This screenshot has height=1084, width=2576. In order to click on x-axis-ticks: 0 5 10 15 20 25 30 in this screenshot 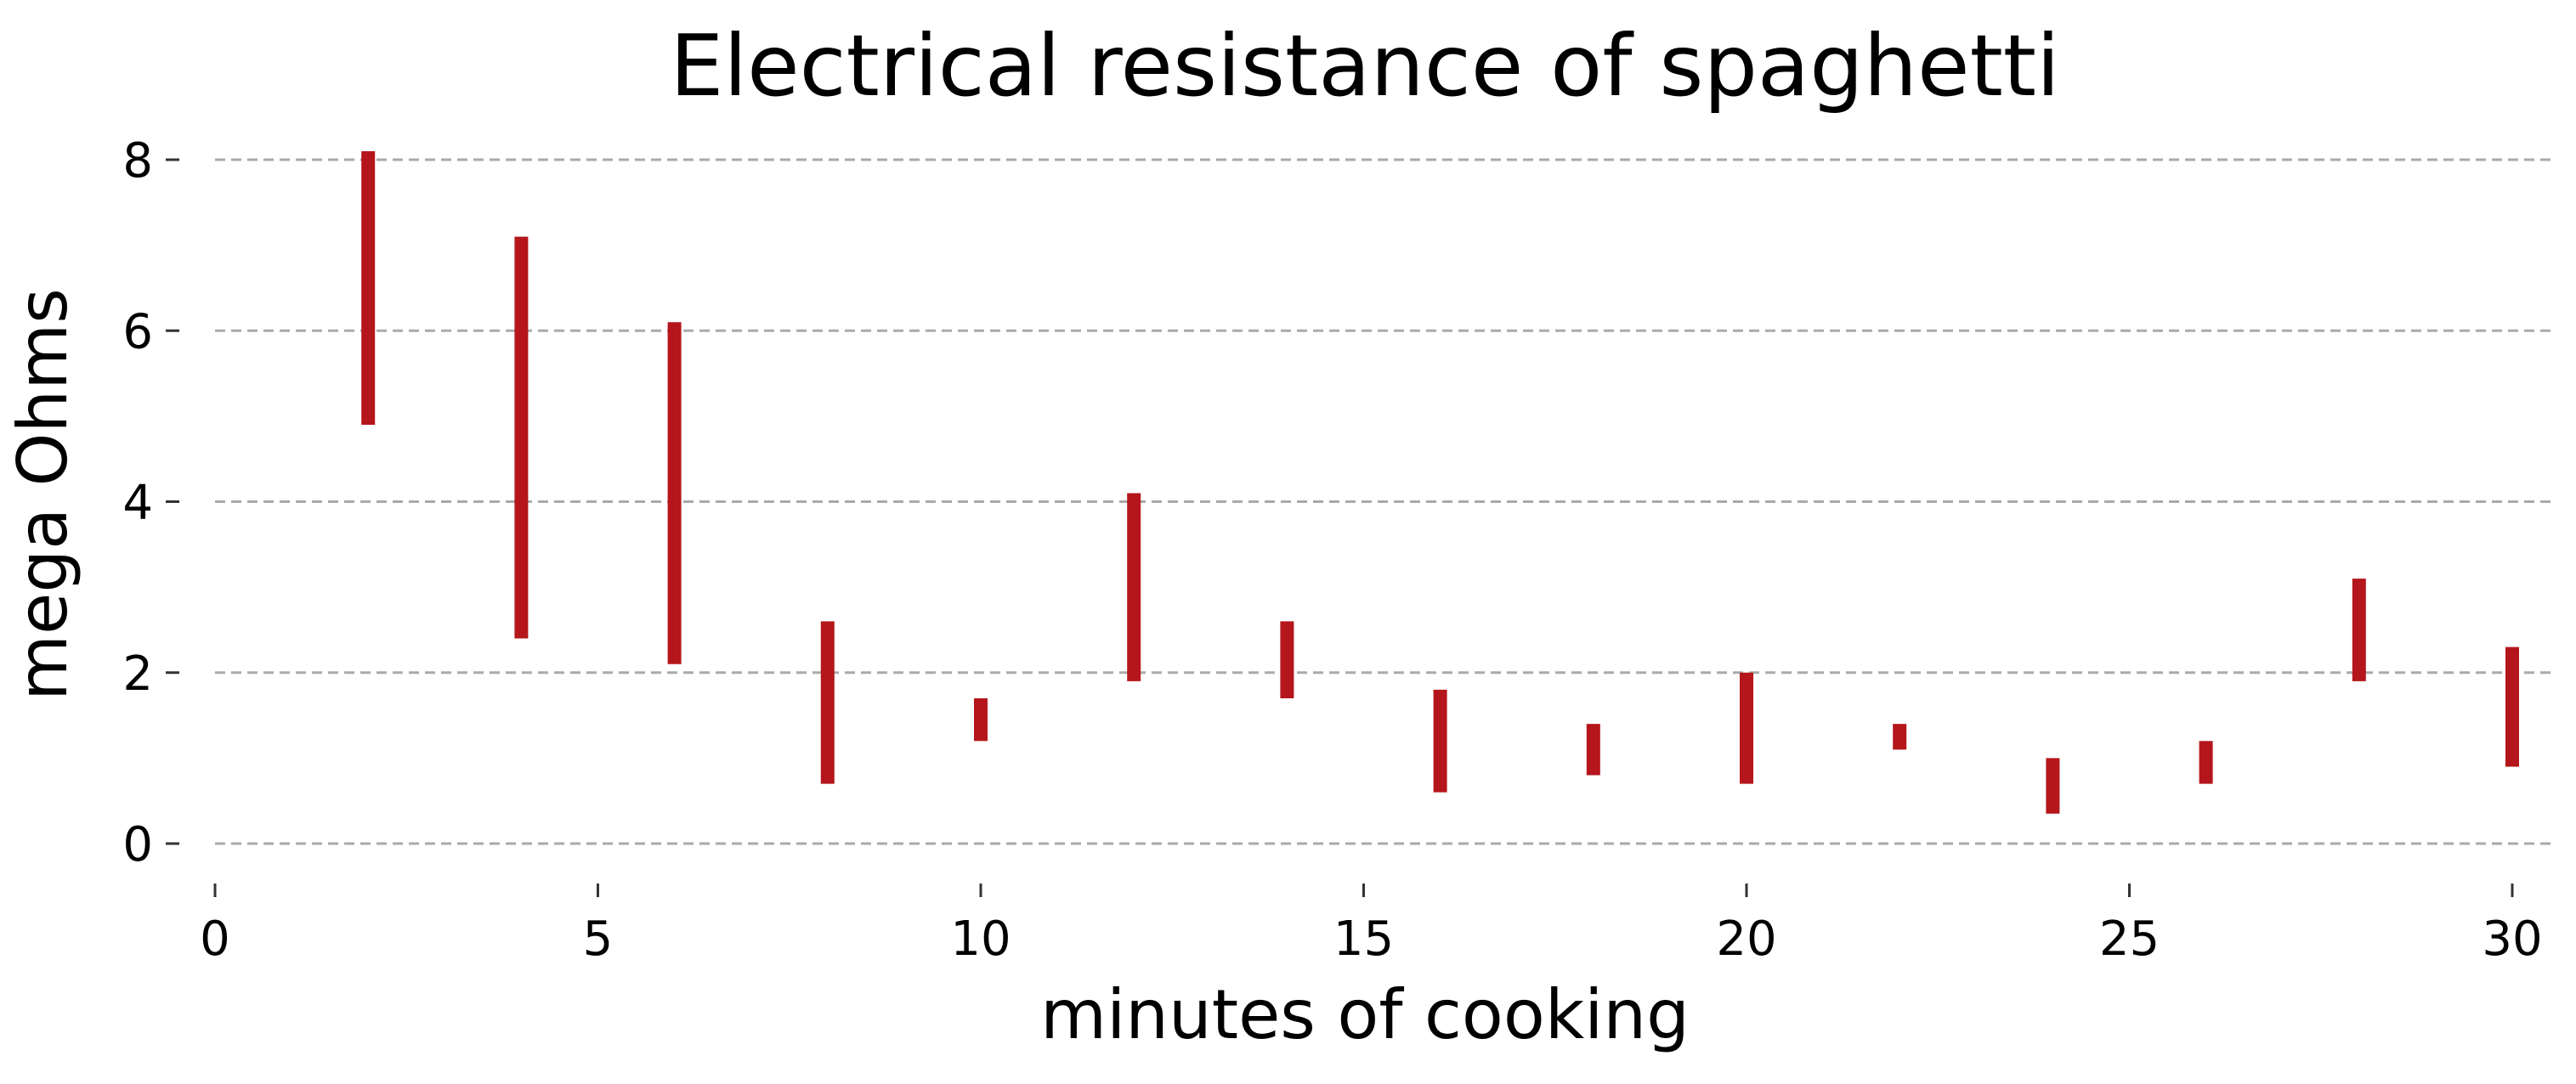, I will do `click(1371, 925)`.